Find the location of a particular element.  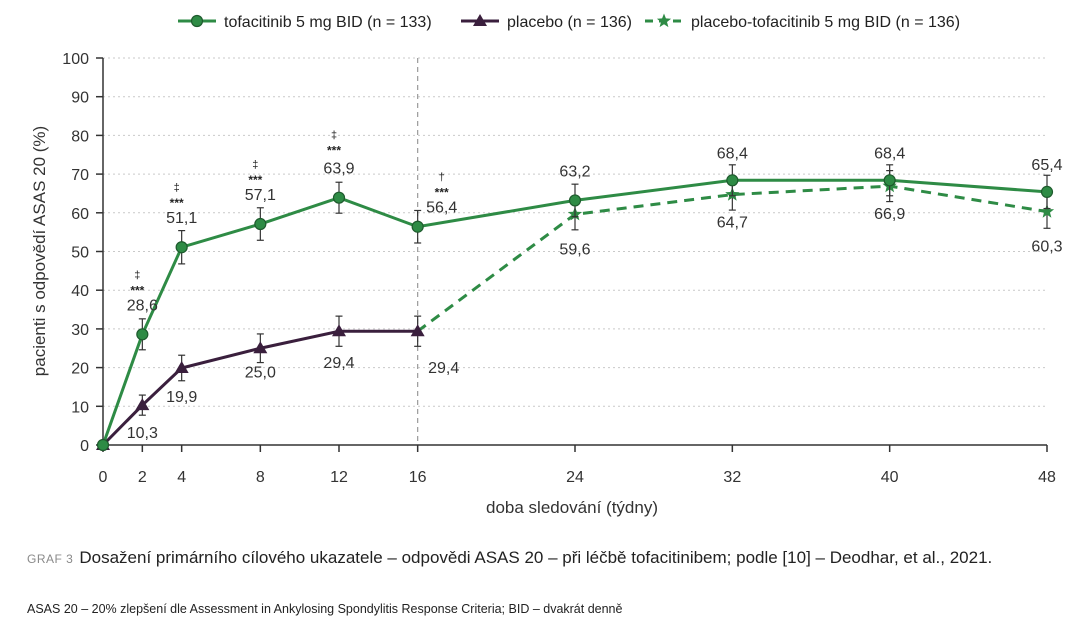

x-tick-label: 2 is located at coordinates (142, 477).